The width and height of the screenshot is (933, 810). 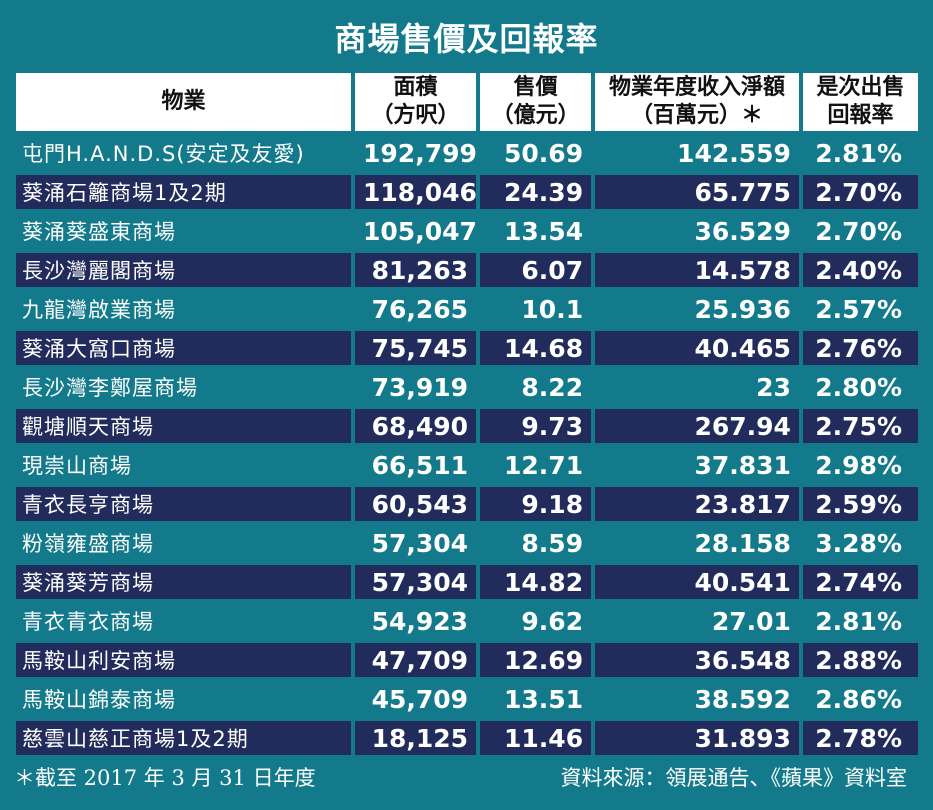 What do you see at coordinates (860, 543) in the screenshot?
I see `cell-yield: 3.28%` at bounding box center [860, 543].